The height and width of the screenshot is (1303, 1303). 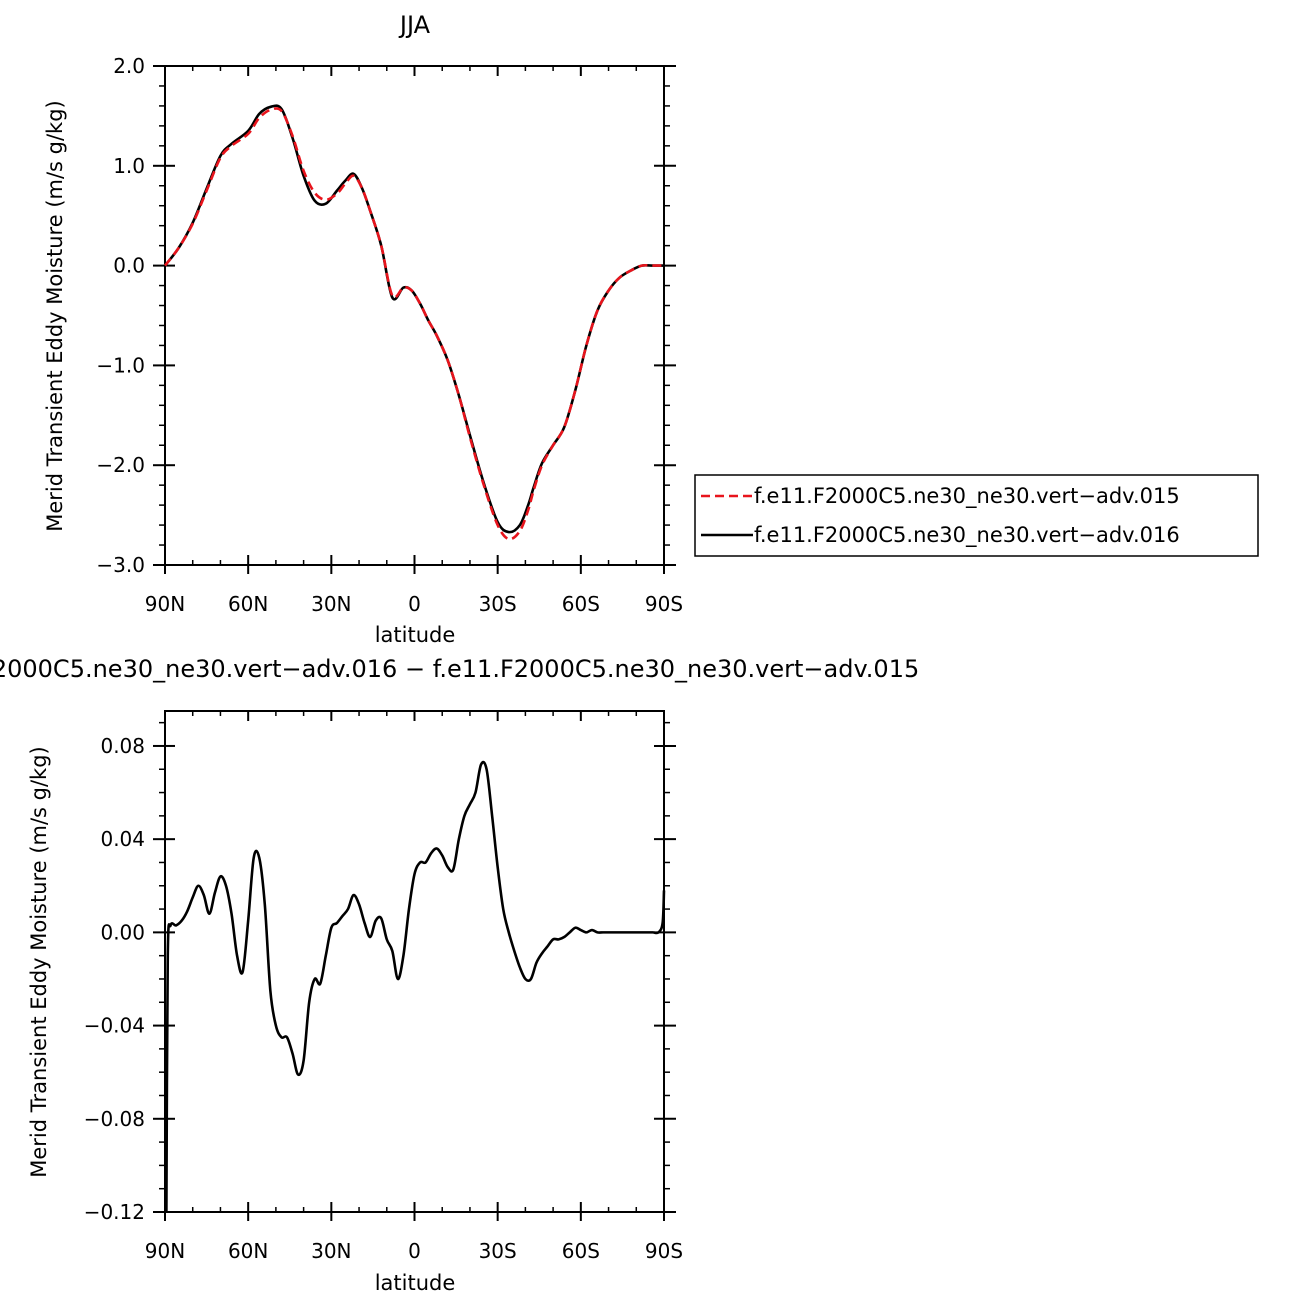 I want to click on y-tick-label: −1.0, so click(x=120, y=365).